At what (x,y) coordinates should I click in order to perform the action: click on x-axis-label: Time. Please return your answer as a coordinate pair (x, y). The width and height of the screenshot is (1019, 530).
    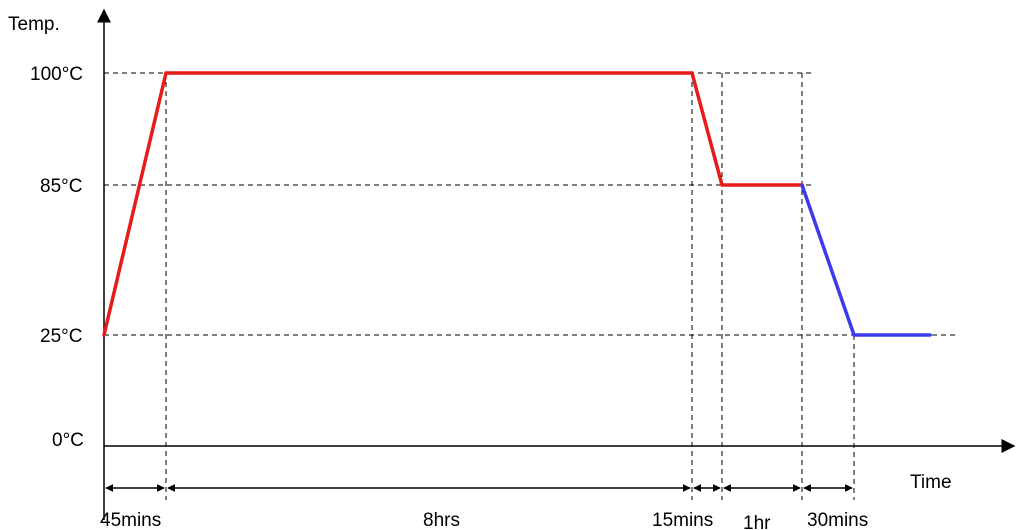
    Looking at the image, I should click on (931, 482).